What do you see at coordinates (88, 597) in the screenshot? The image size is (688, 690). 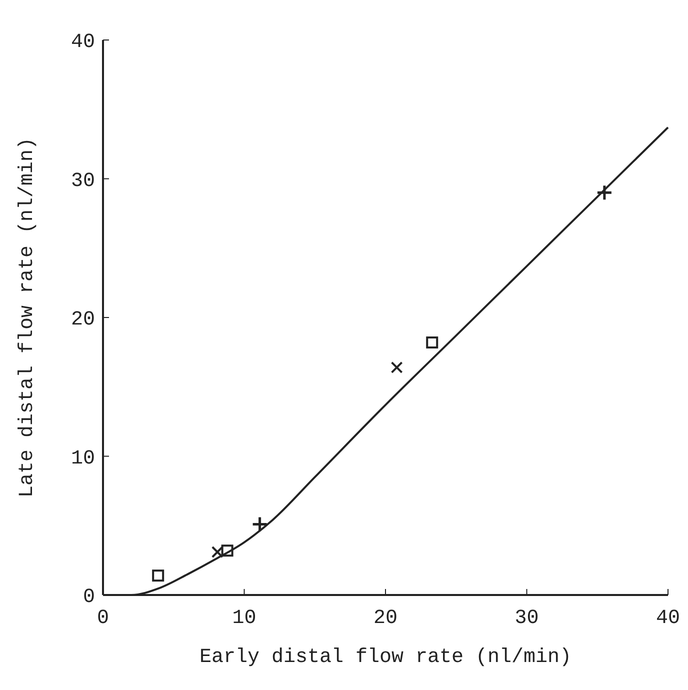 I see `y-tick-label: 0` at bounding box center [88, 597].